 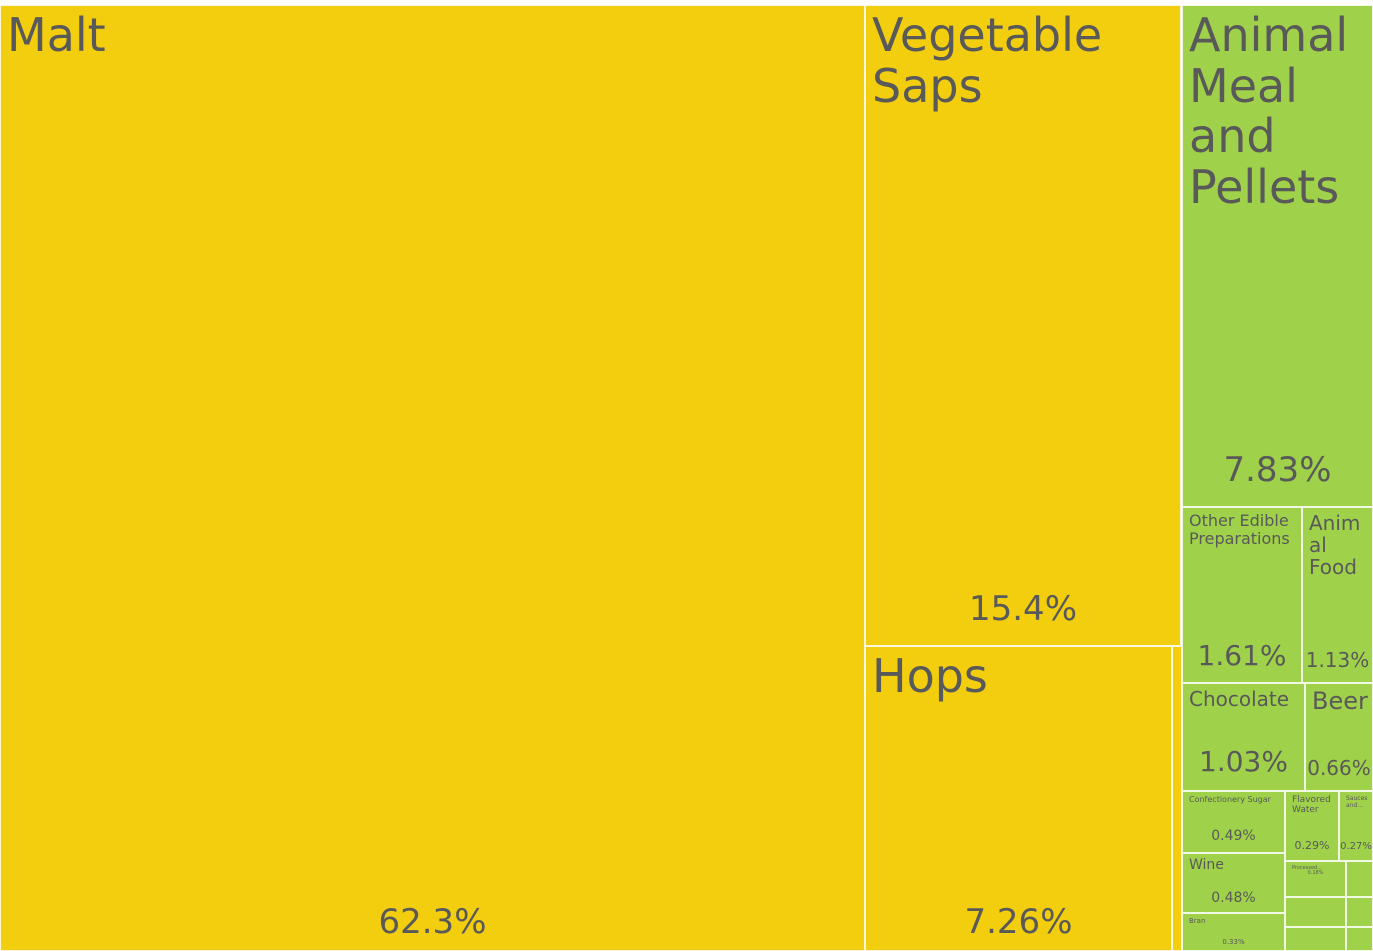 What do you see at coordinates (1315, 879) in the screenshot?
I see `tile-processed: Processed... 0.18%` at bounding box center [1315, 879].